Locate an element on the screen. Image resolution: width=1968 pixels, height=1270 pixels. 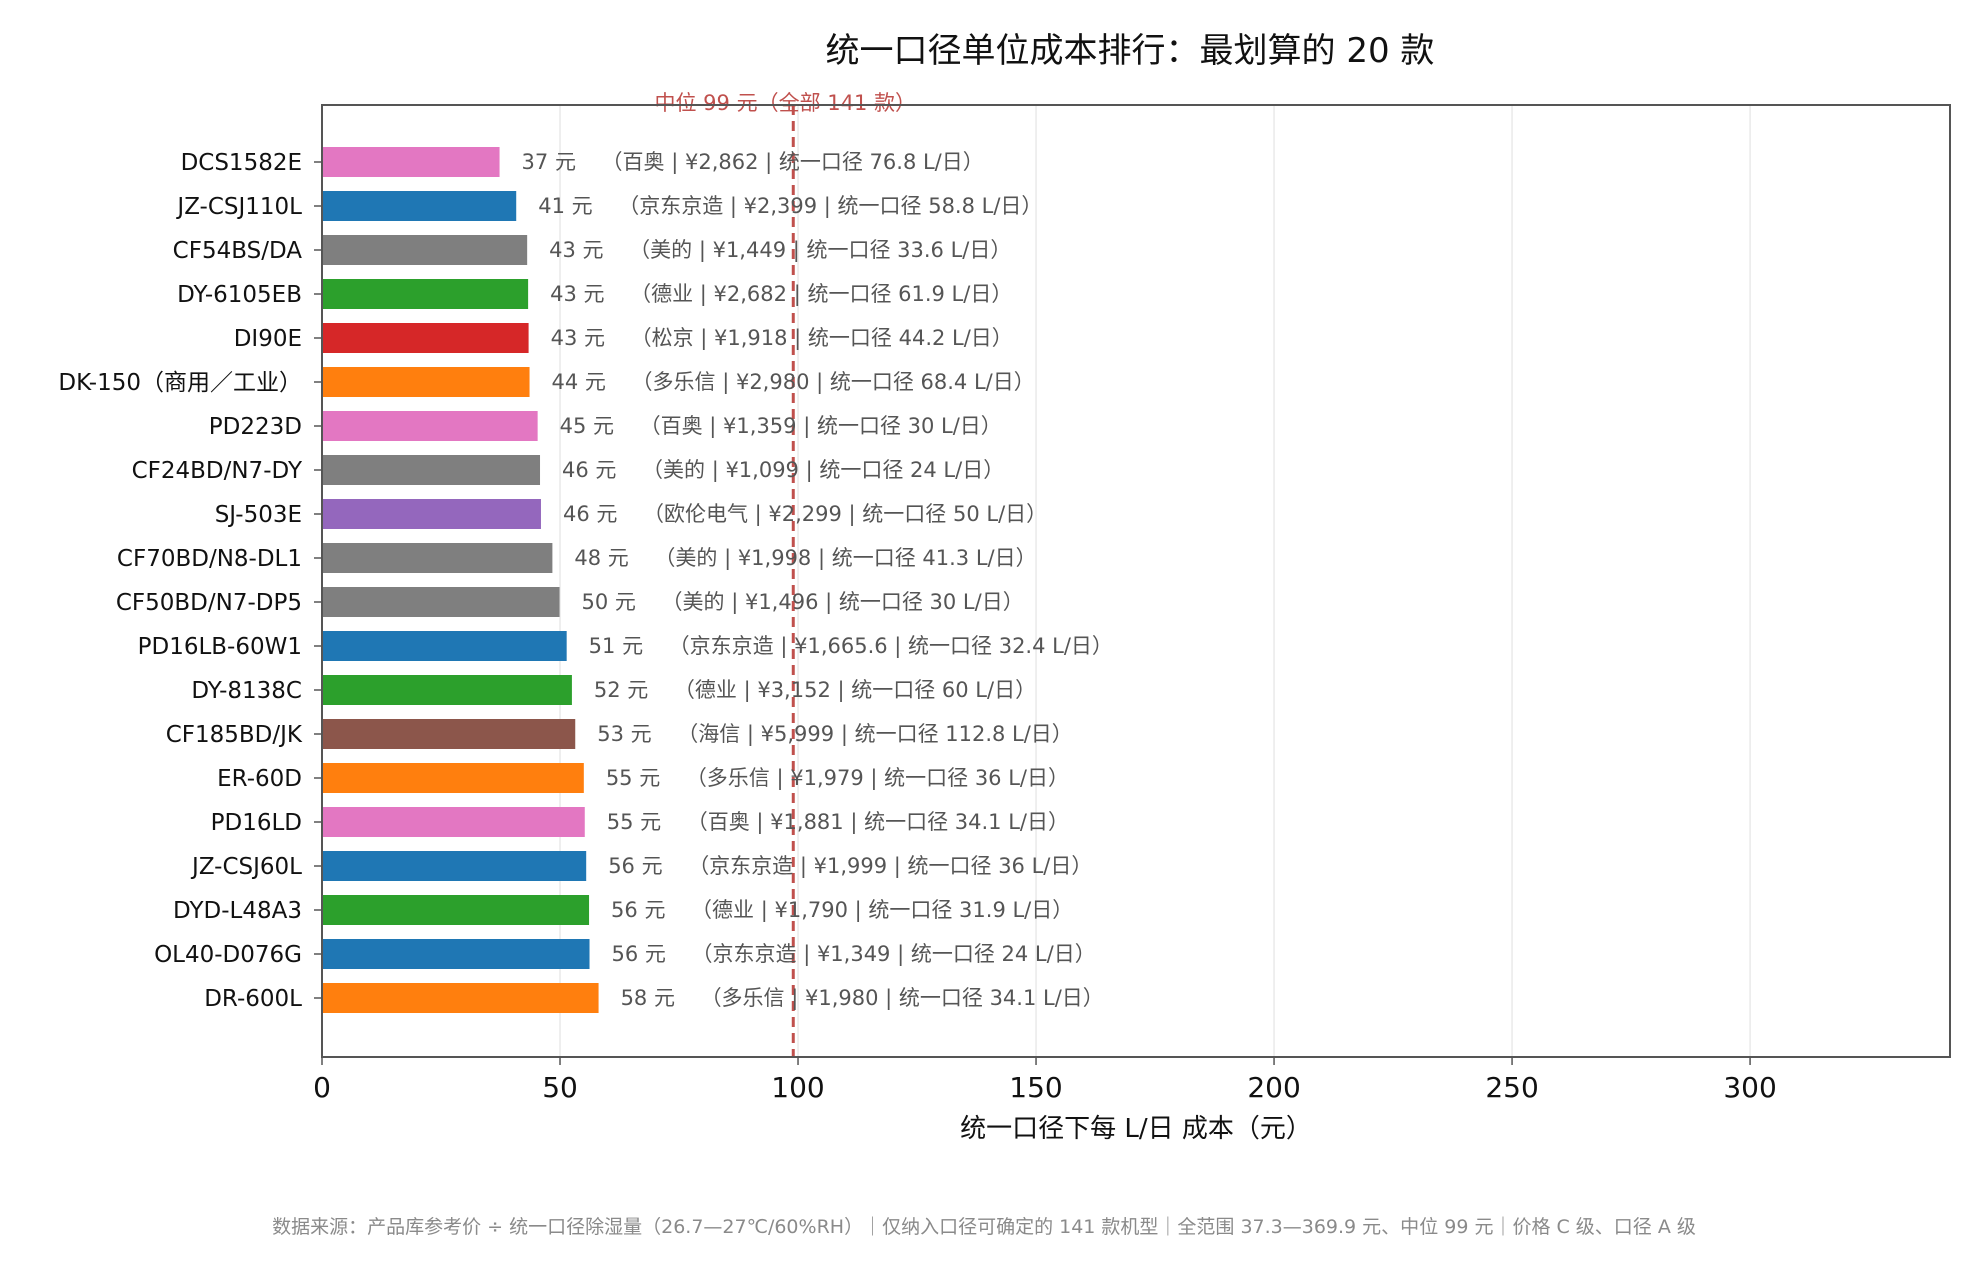
y-tick-label: DYD-L48A3 is located at coordinates (237, 911).